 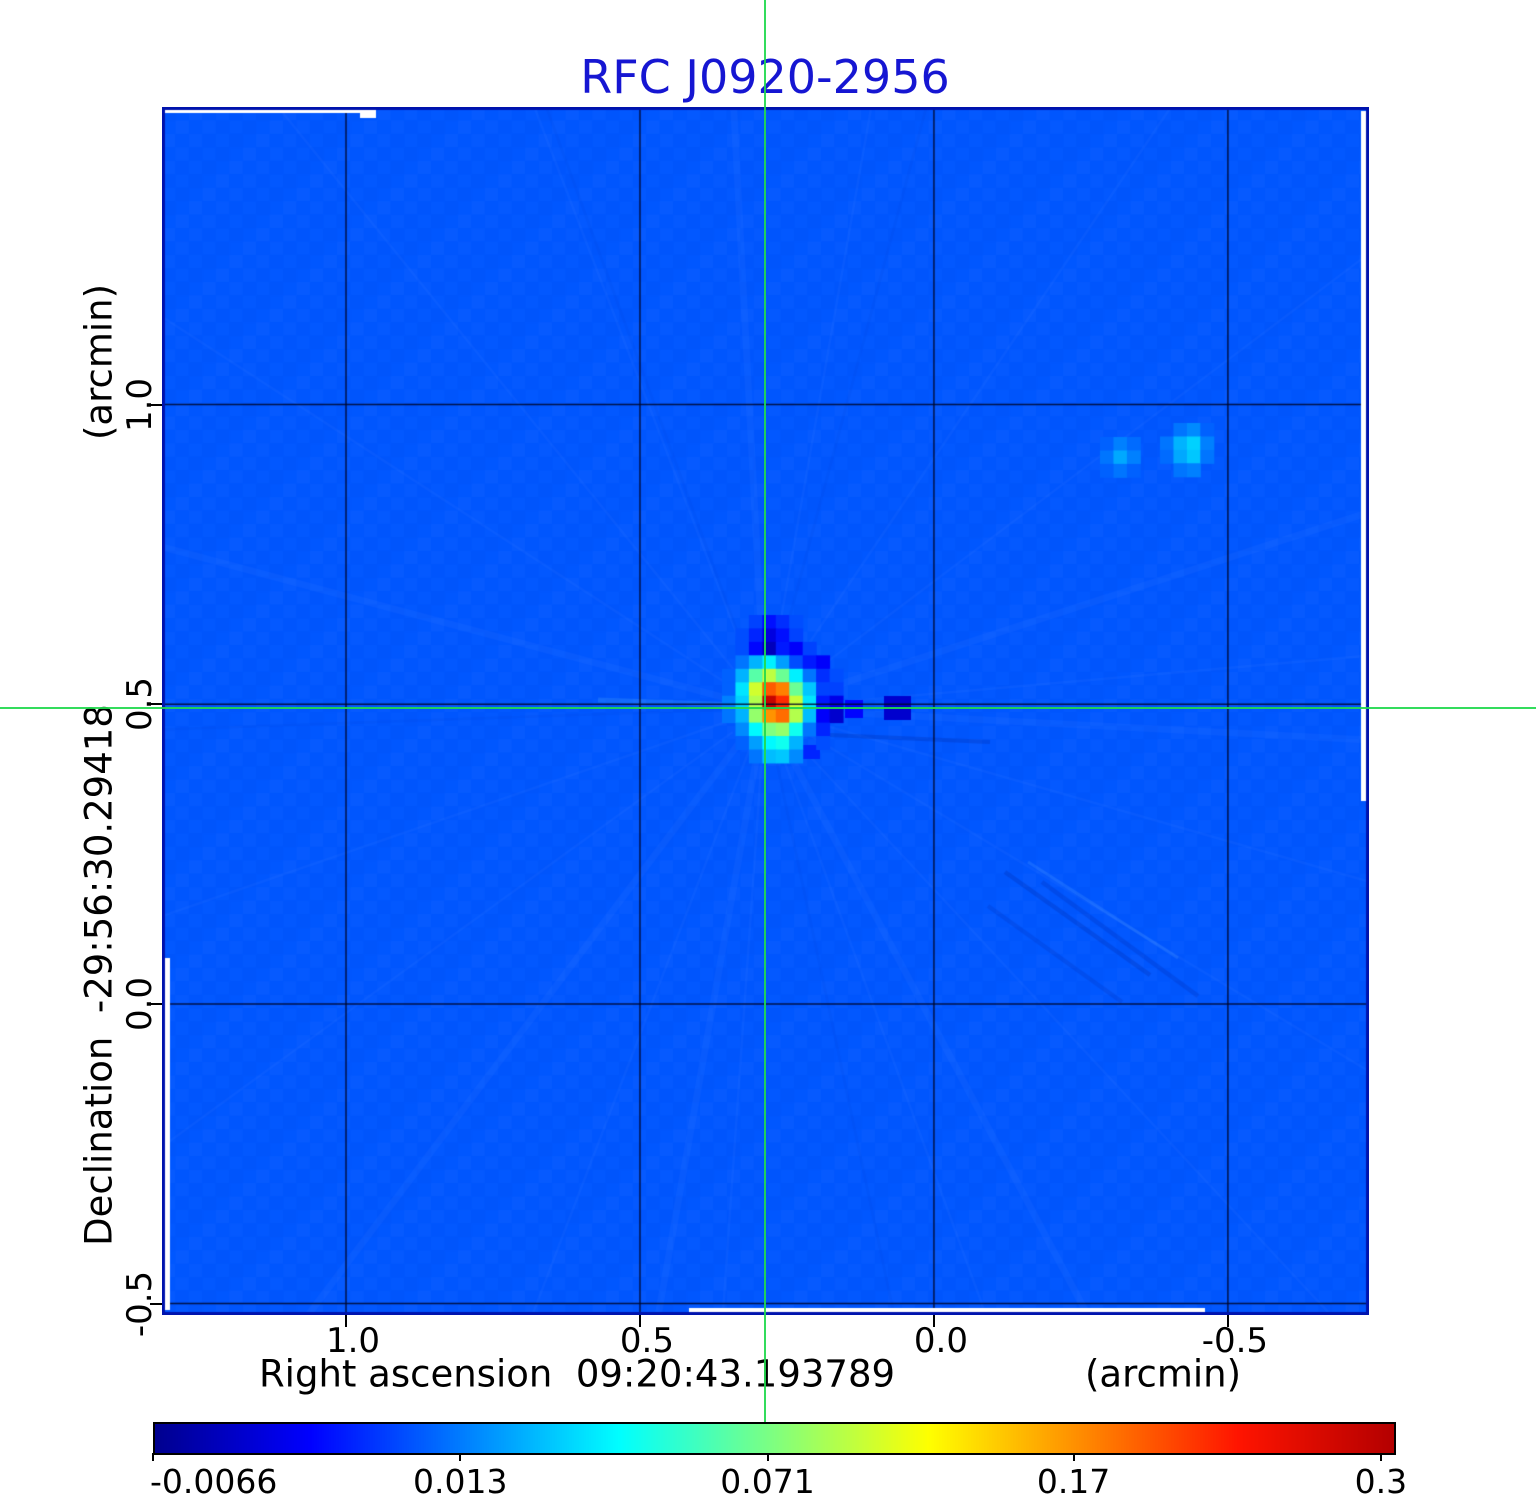 What do you see at coordinates (1073, 1481) in the screenshot?
I see `colorbar-tick-label: 0.17` at bounding box center [1073, 1481].